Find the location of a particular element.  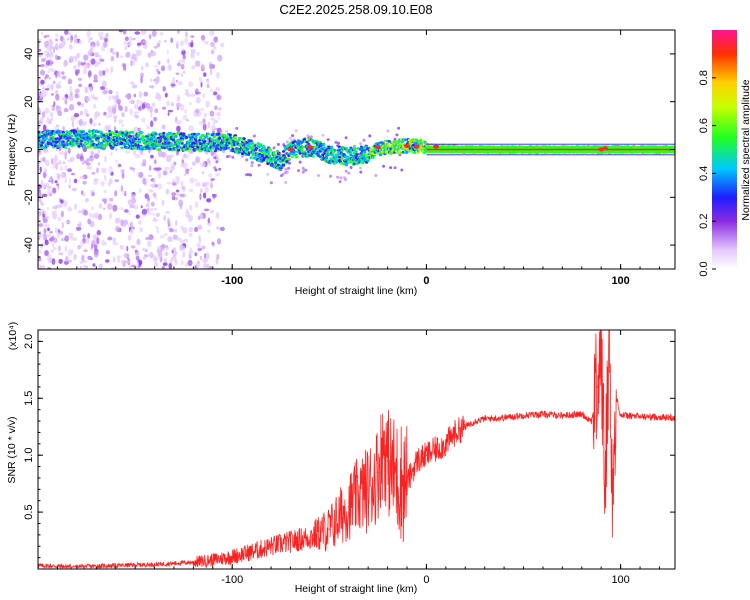

spectrogram-x-tick-label: 0 is located at coordinates (426, 281).